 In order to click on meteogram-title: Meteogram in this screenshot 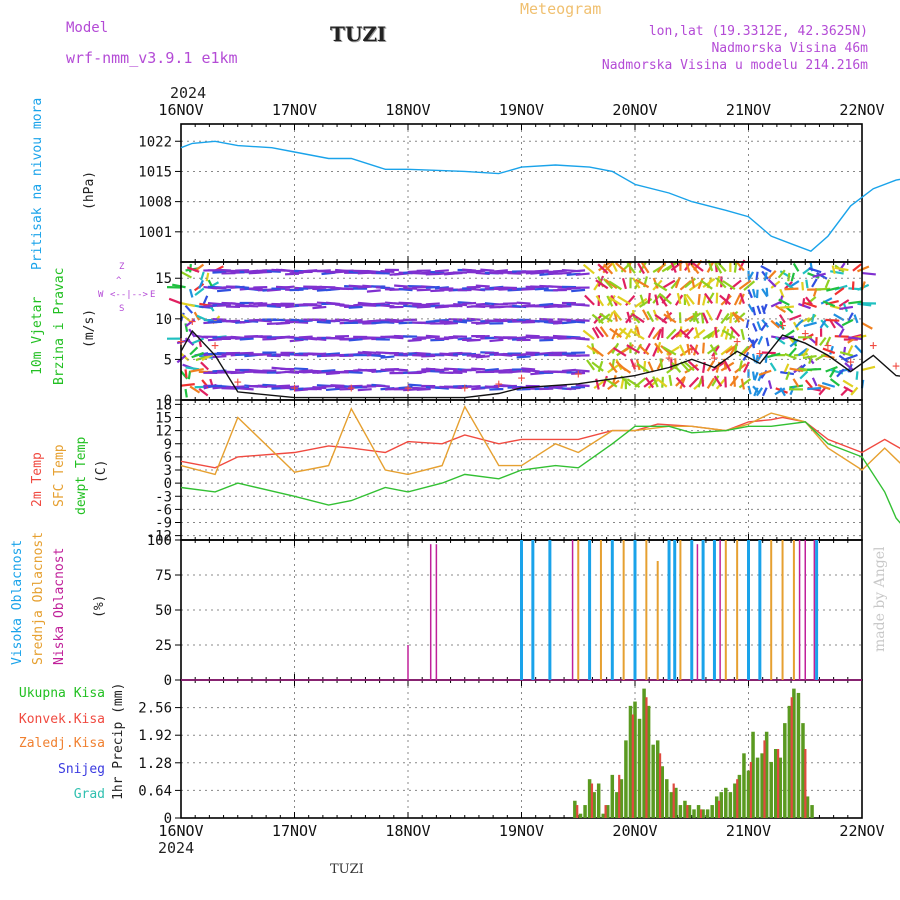, I will do `click(561, 9)`.